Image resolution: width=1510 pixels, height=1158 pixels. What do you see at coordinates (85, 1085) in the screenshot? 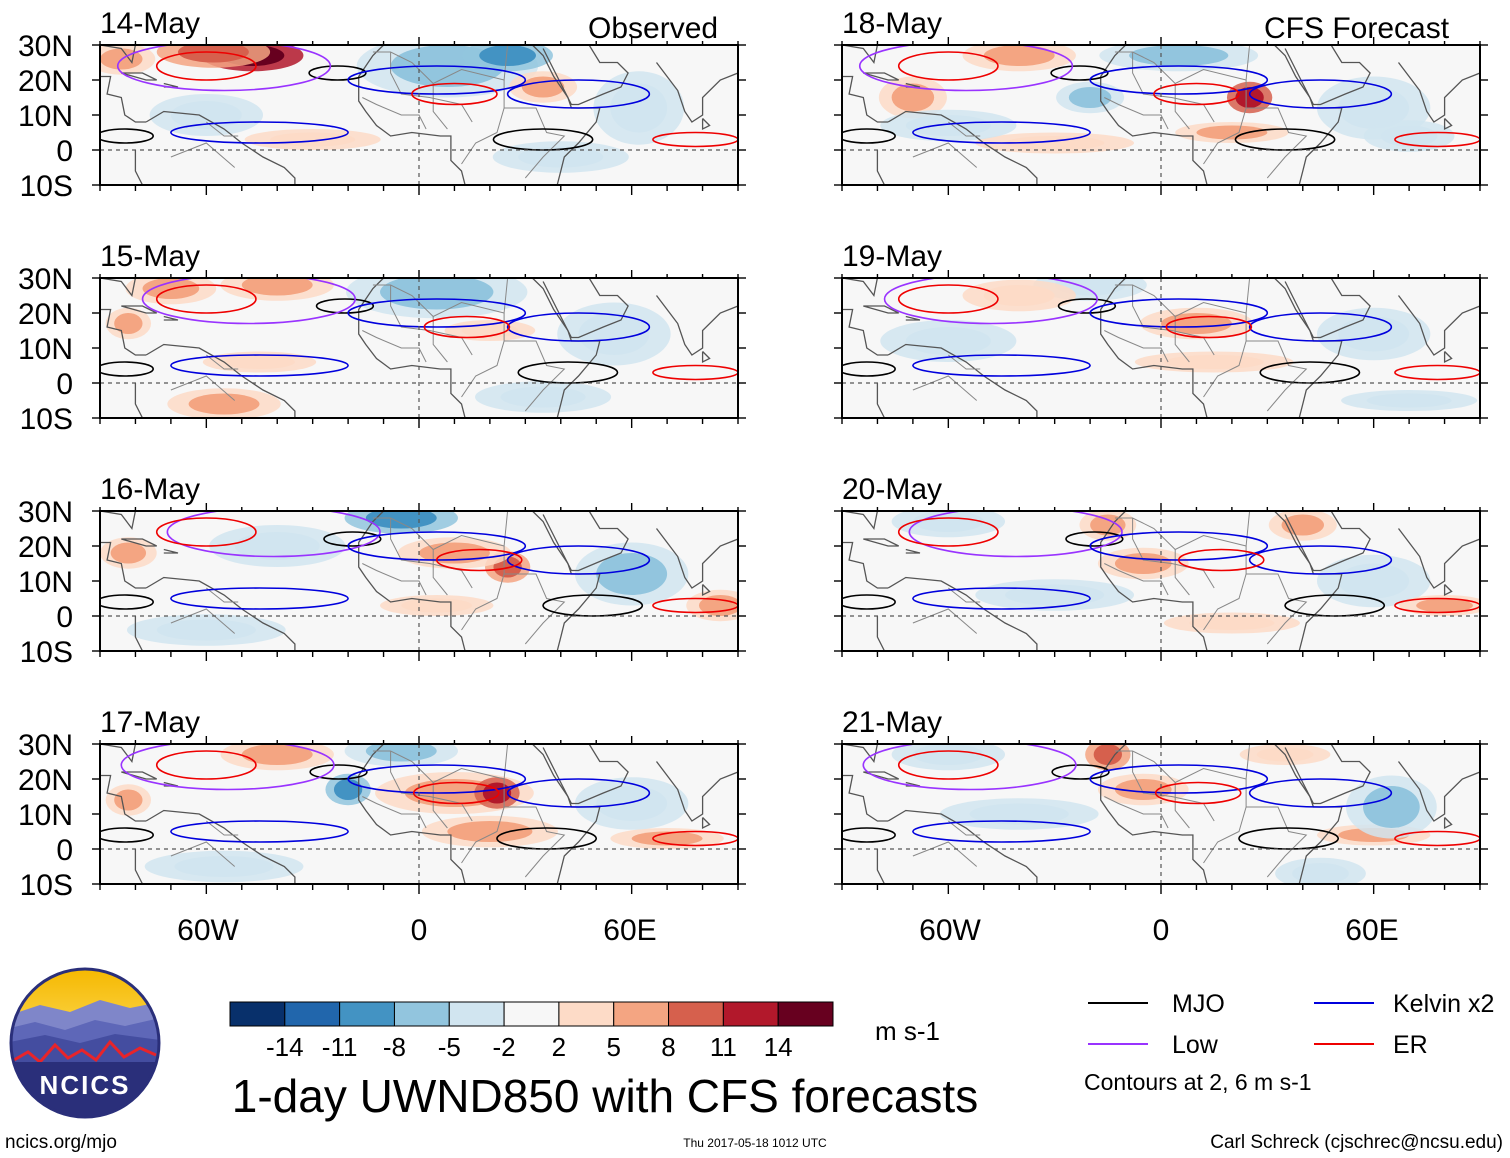
I see `logo-text: NCICS` at bounding box center [85, 1085].